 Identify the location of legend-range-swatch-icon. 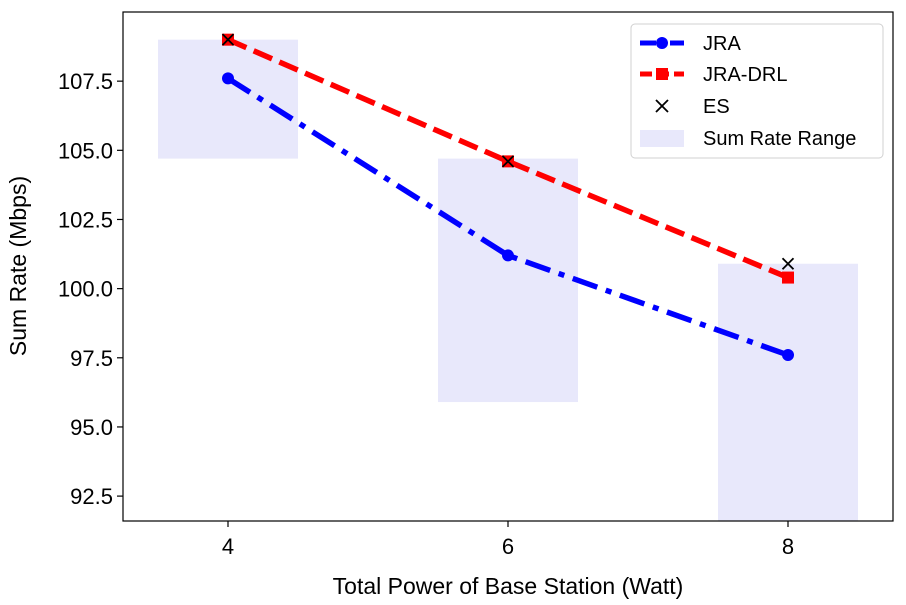
(662, 138).